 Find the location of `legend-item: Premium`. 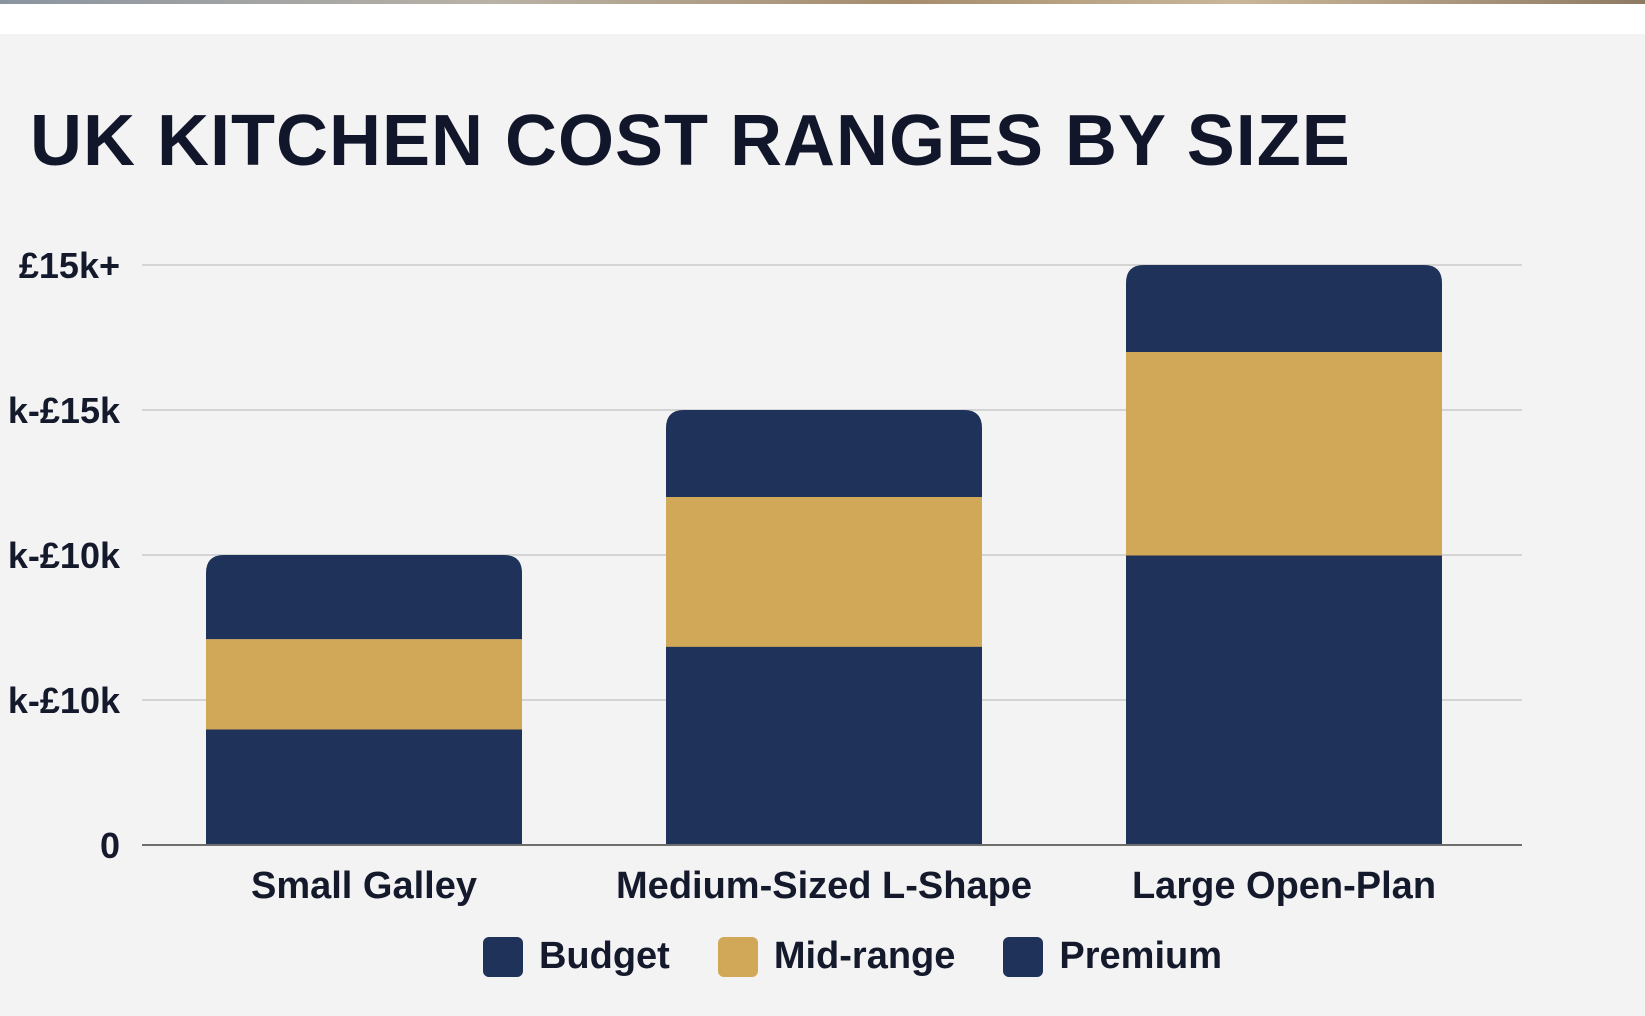

legend-item: Premium is located at coordinates (1112, 956).